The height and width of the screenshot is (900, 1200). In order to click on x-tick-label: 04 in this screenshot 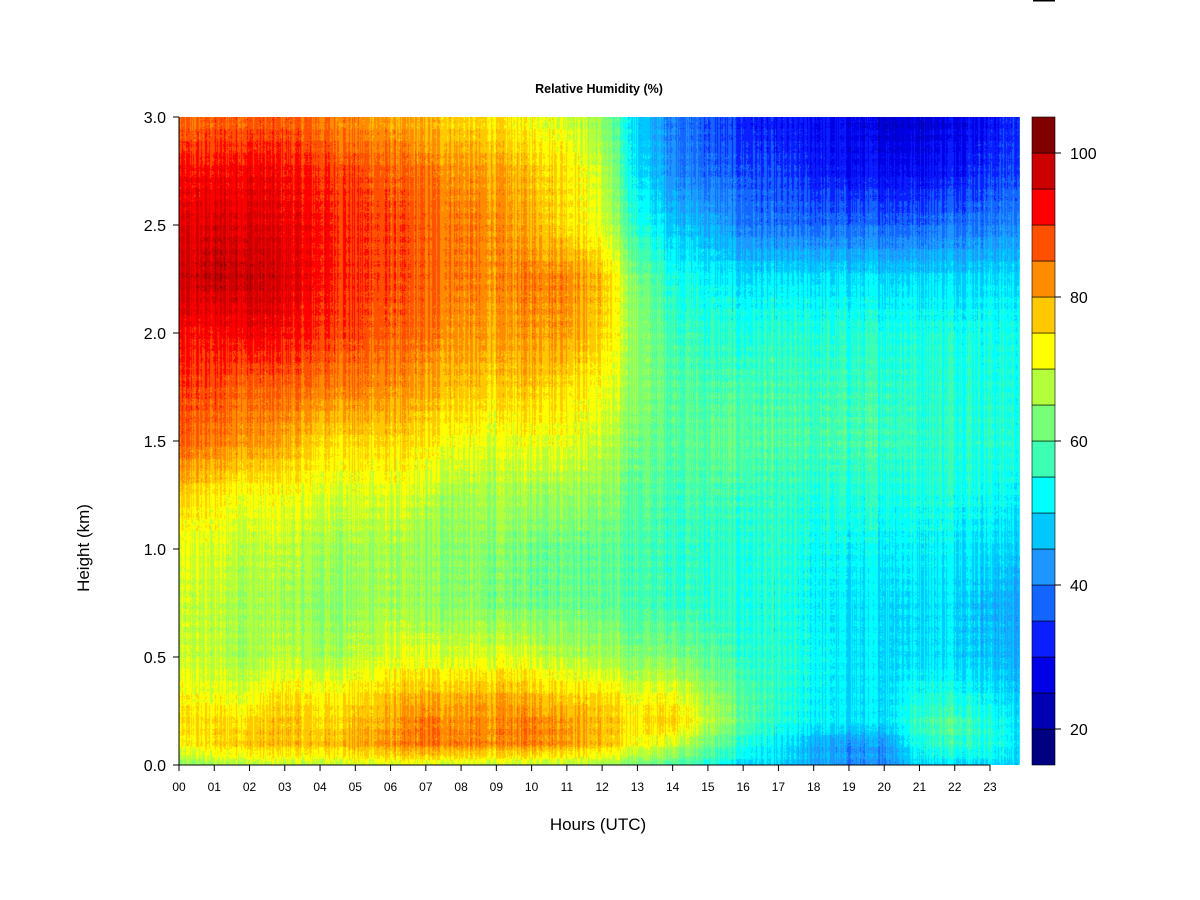, I will do `click(320, 787)`.